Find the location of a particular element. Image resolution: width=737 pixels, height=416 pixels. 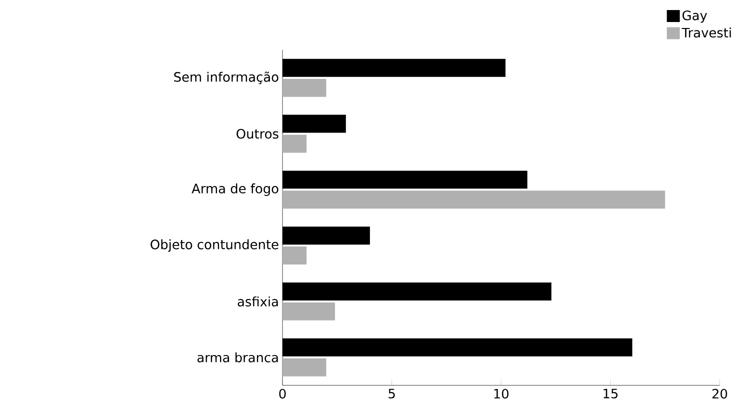

y-tick-label: arma branca is located at coordinates (237, 357).